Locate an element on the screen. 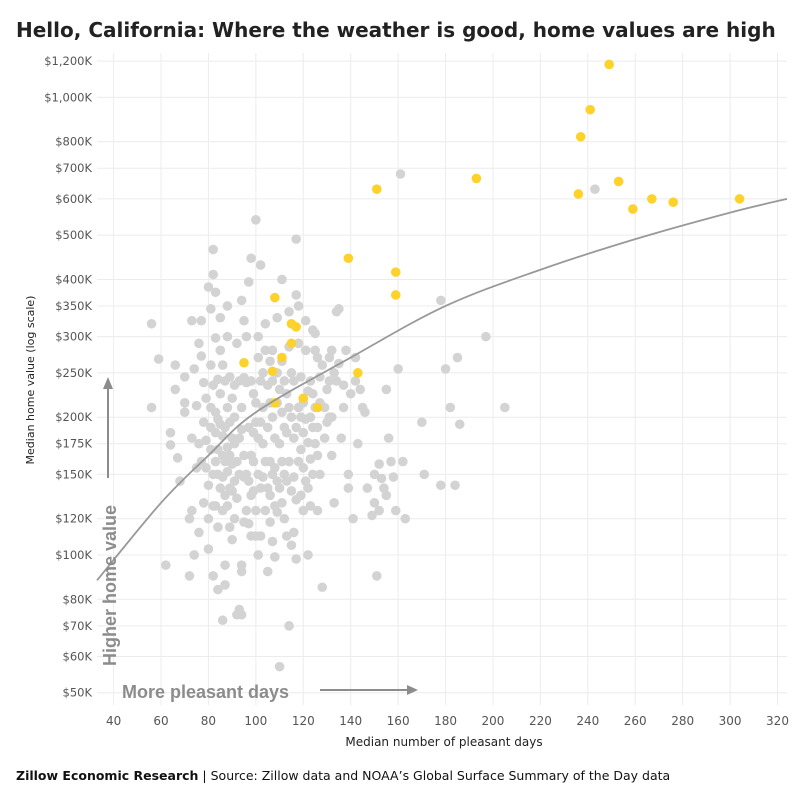  x-tick-label: 200 is located at coordinates (493, 721).